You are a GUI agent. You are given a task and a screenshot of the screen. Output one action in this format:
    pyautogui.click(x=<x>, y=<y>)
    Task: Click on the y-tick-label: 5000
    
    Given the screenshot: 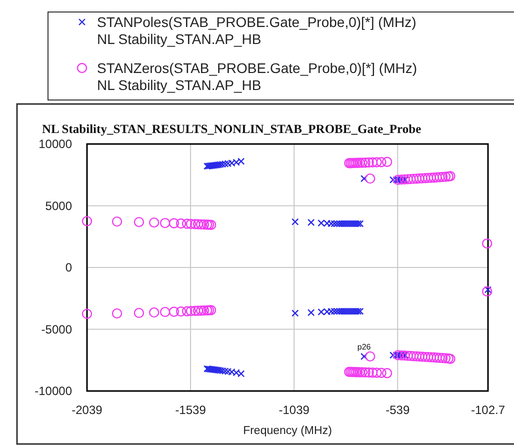 What is the action you would take?
    pyautogui.click(x=58, y=205)
    